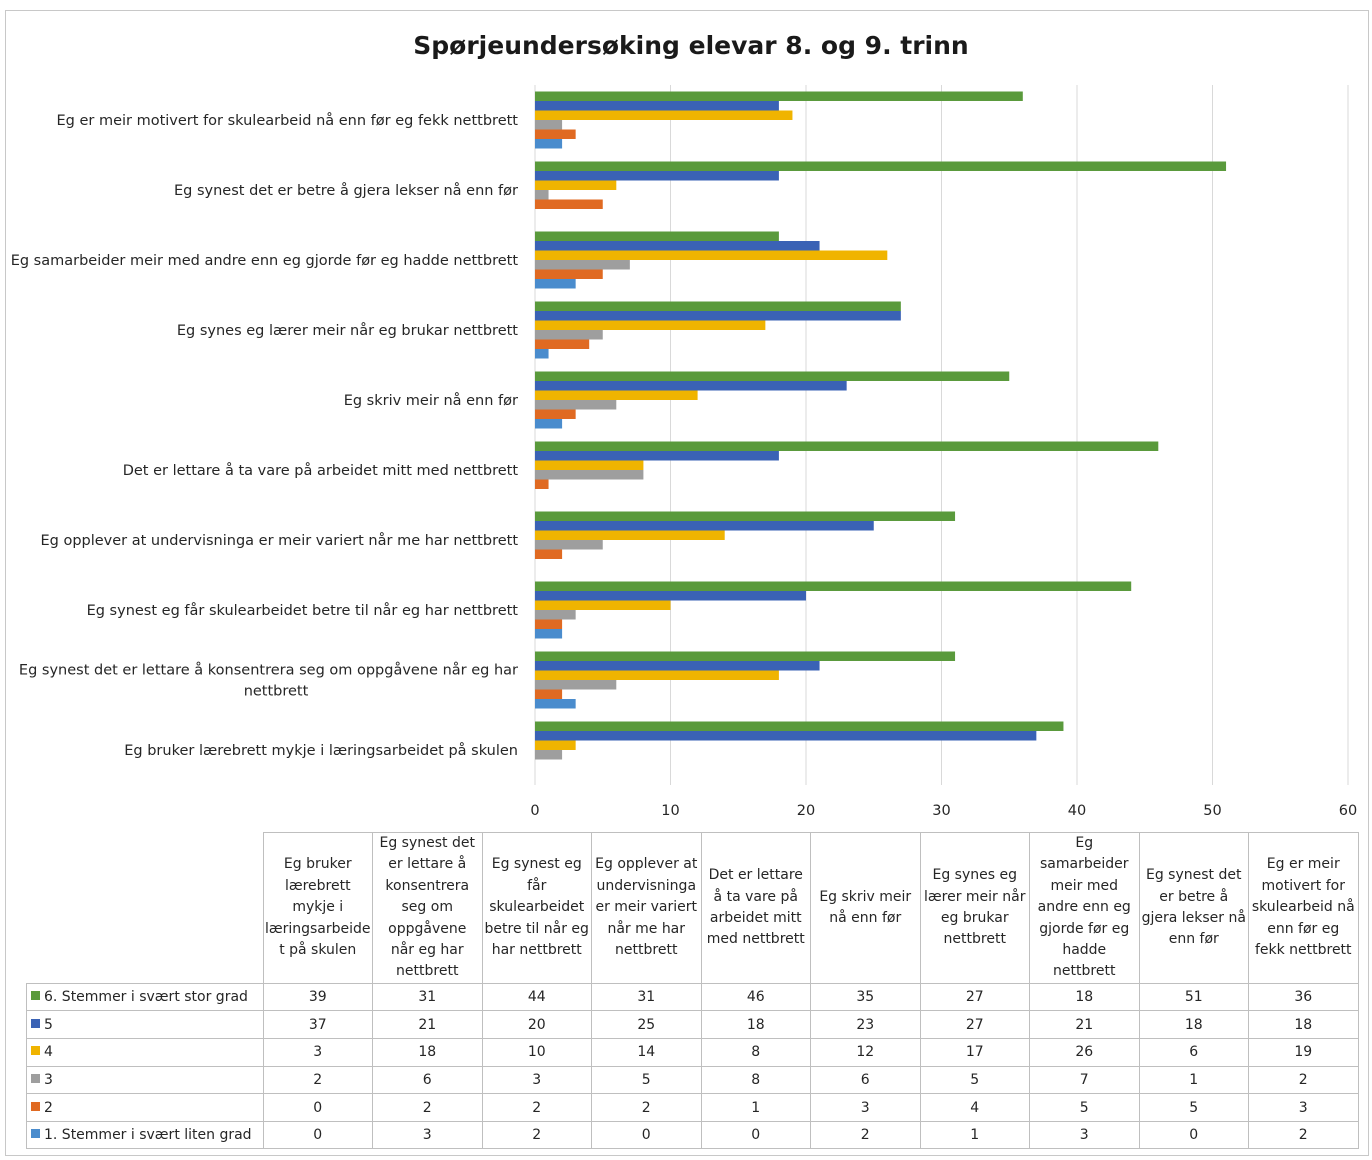  Describe the element at coordinates (865, 917) in the screenshot. I see `table-header-line: nå enn før` at that location.